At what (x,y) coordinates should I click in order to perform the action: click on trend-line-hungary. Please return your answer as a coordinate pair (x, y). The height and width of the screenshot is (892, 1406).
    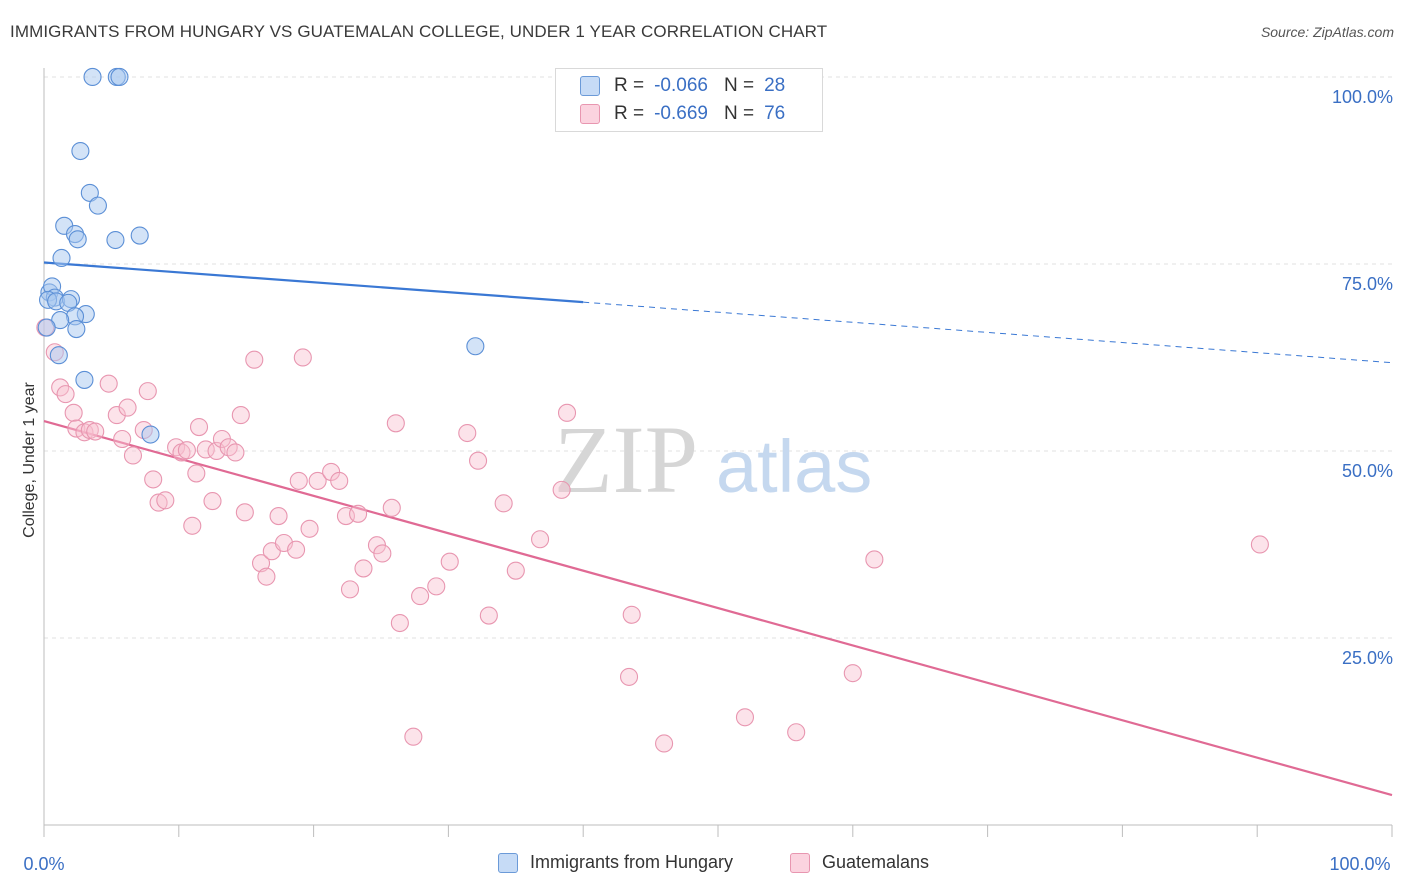
    Looking at the image, I should click on (313, 282).